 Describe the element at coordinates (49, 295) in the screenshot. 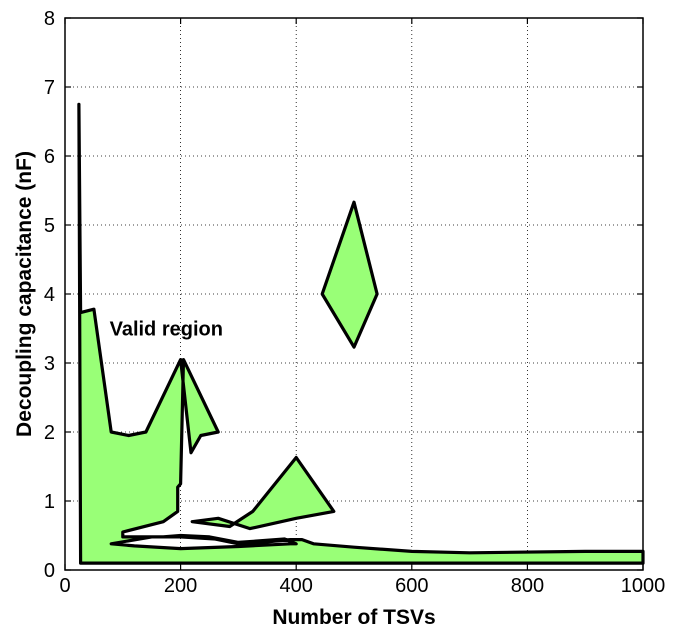

I see `y-tick-label: 4` at that location.